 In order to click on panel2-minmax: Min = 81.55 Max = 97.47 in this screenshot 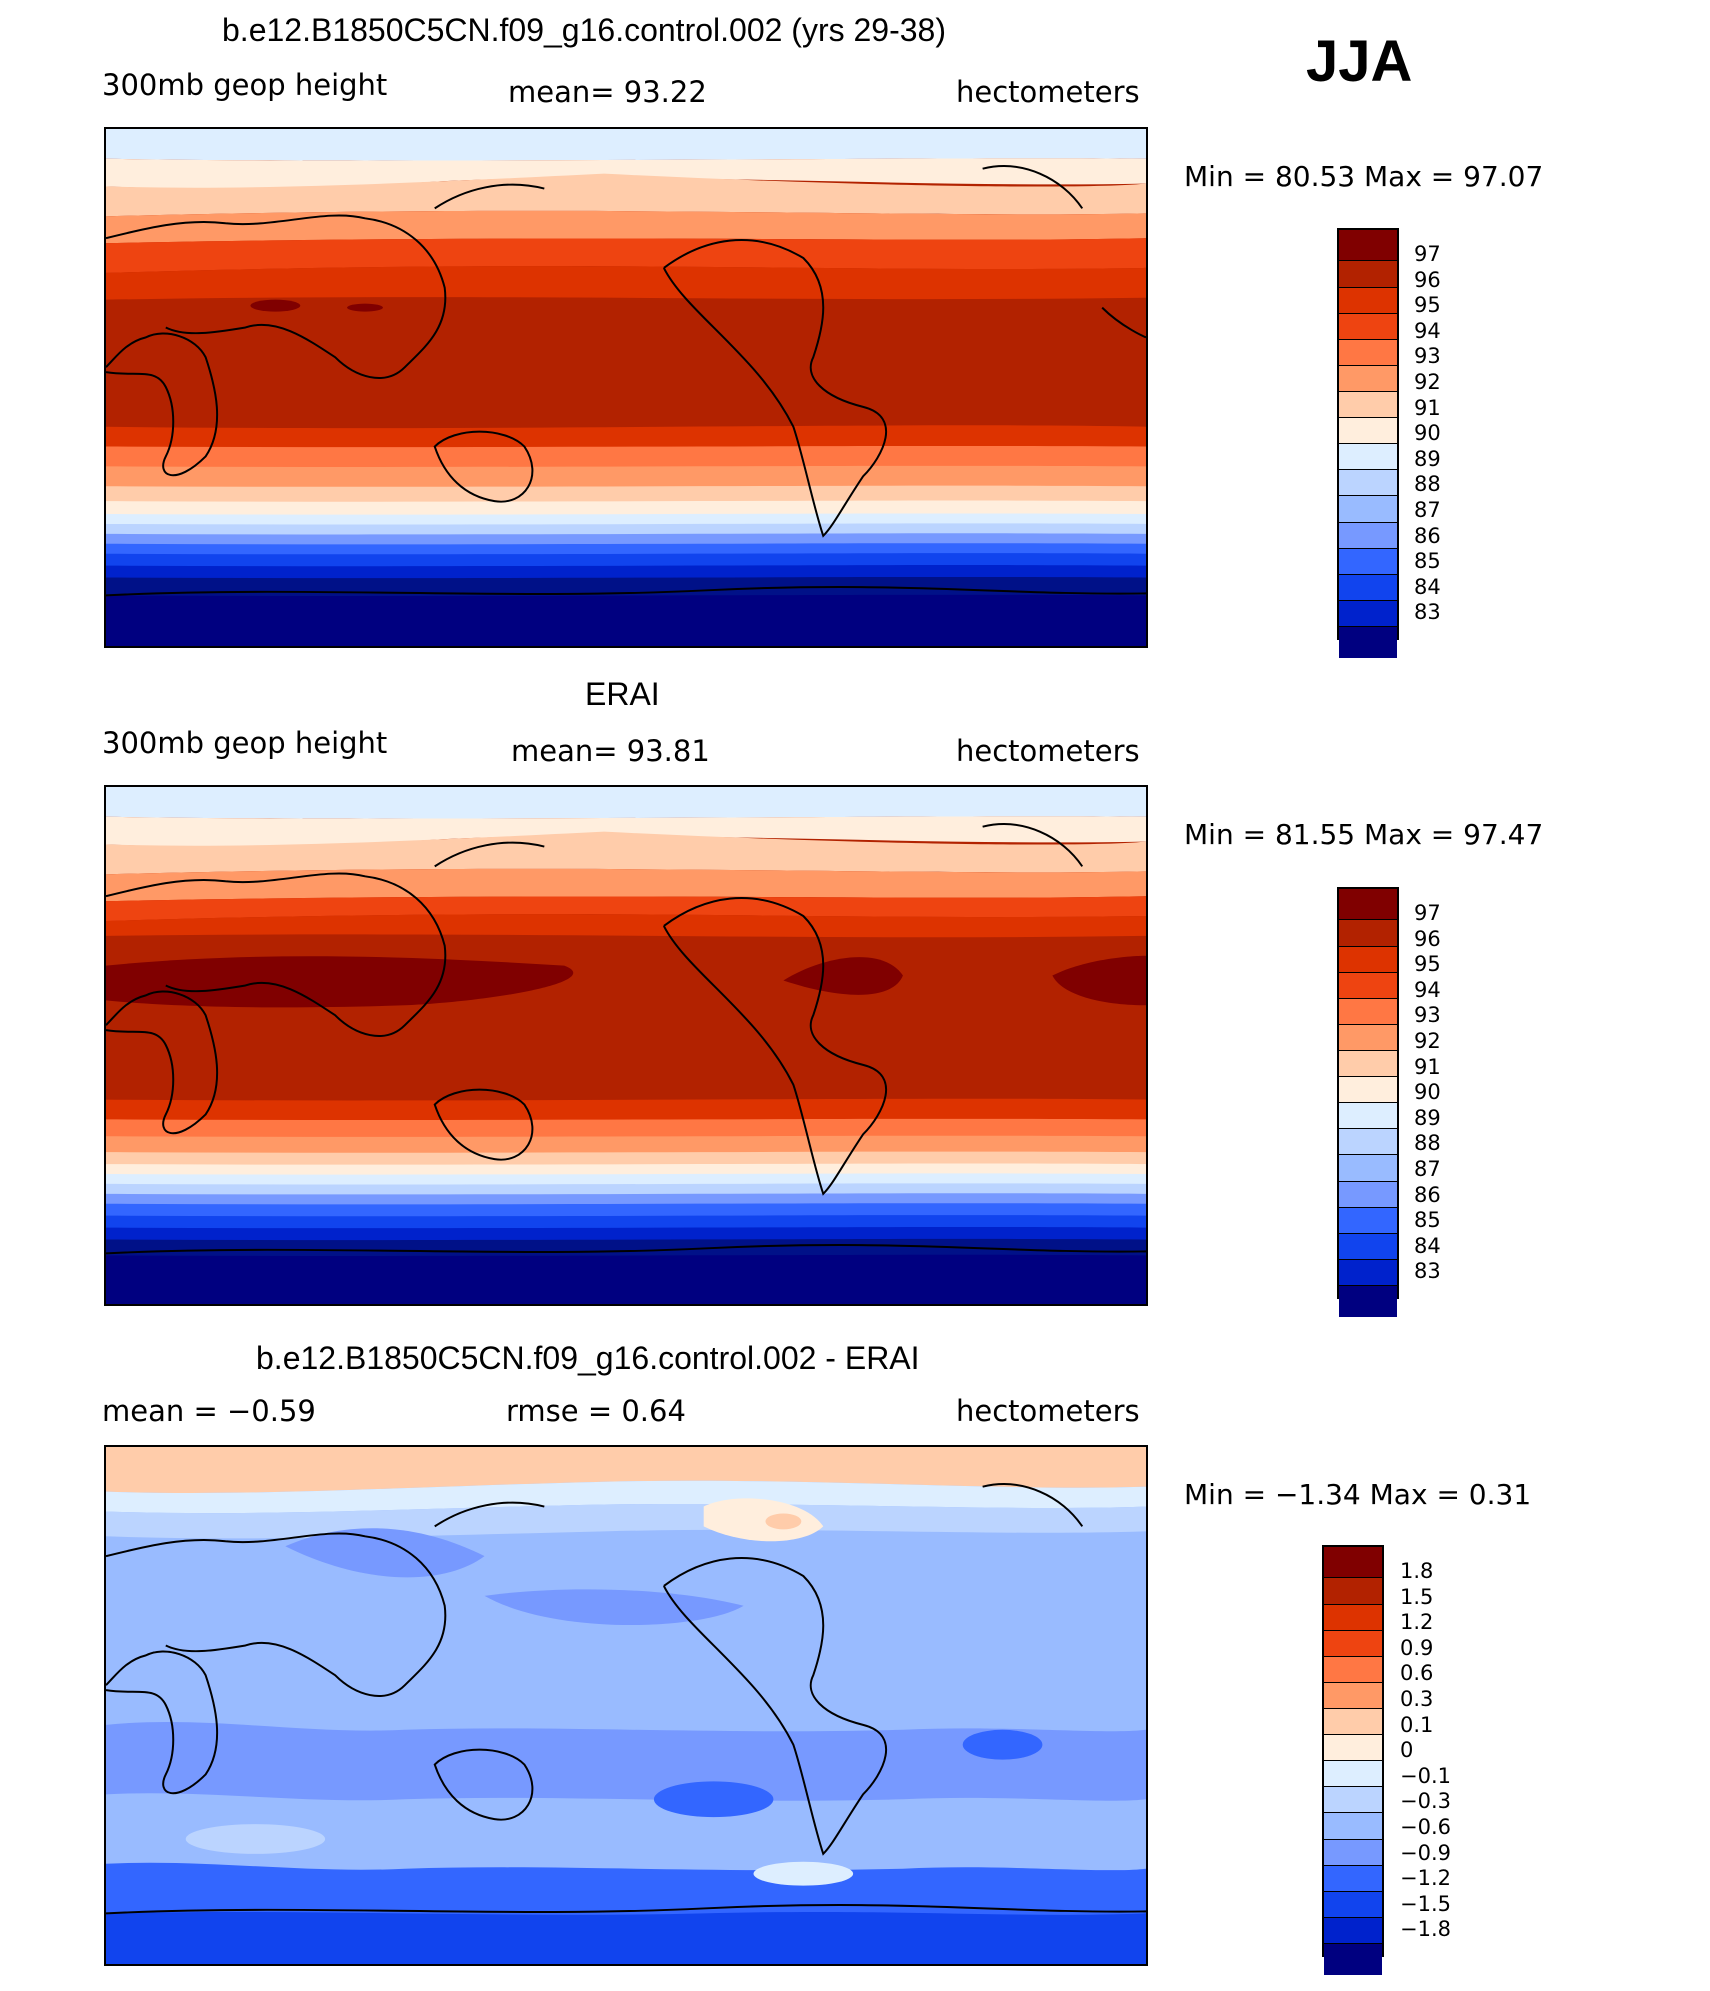, I will do `click(1364, 834)`.